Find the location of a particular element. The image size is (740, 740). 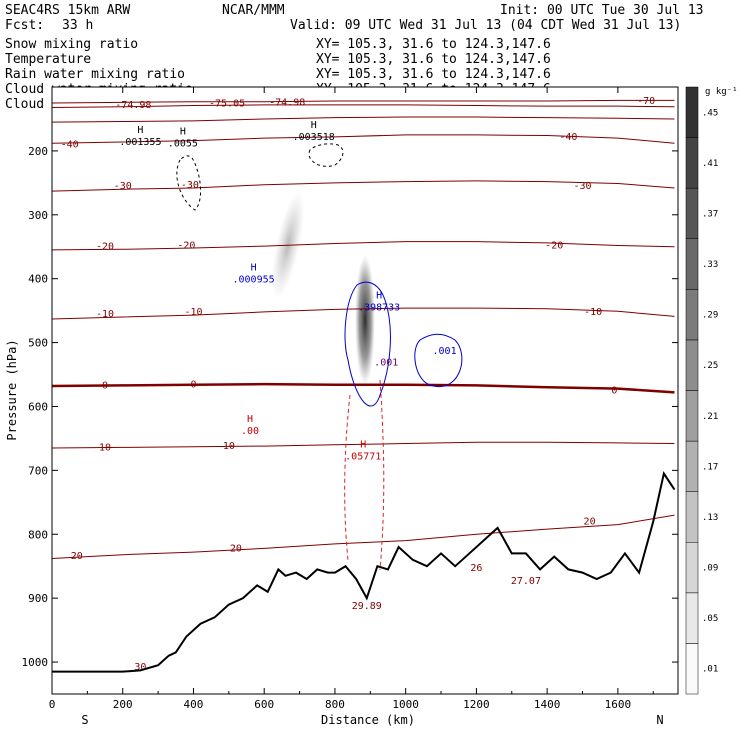

y-tick-label: 300 is located at coordinates (38, 215).